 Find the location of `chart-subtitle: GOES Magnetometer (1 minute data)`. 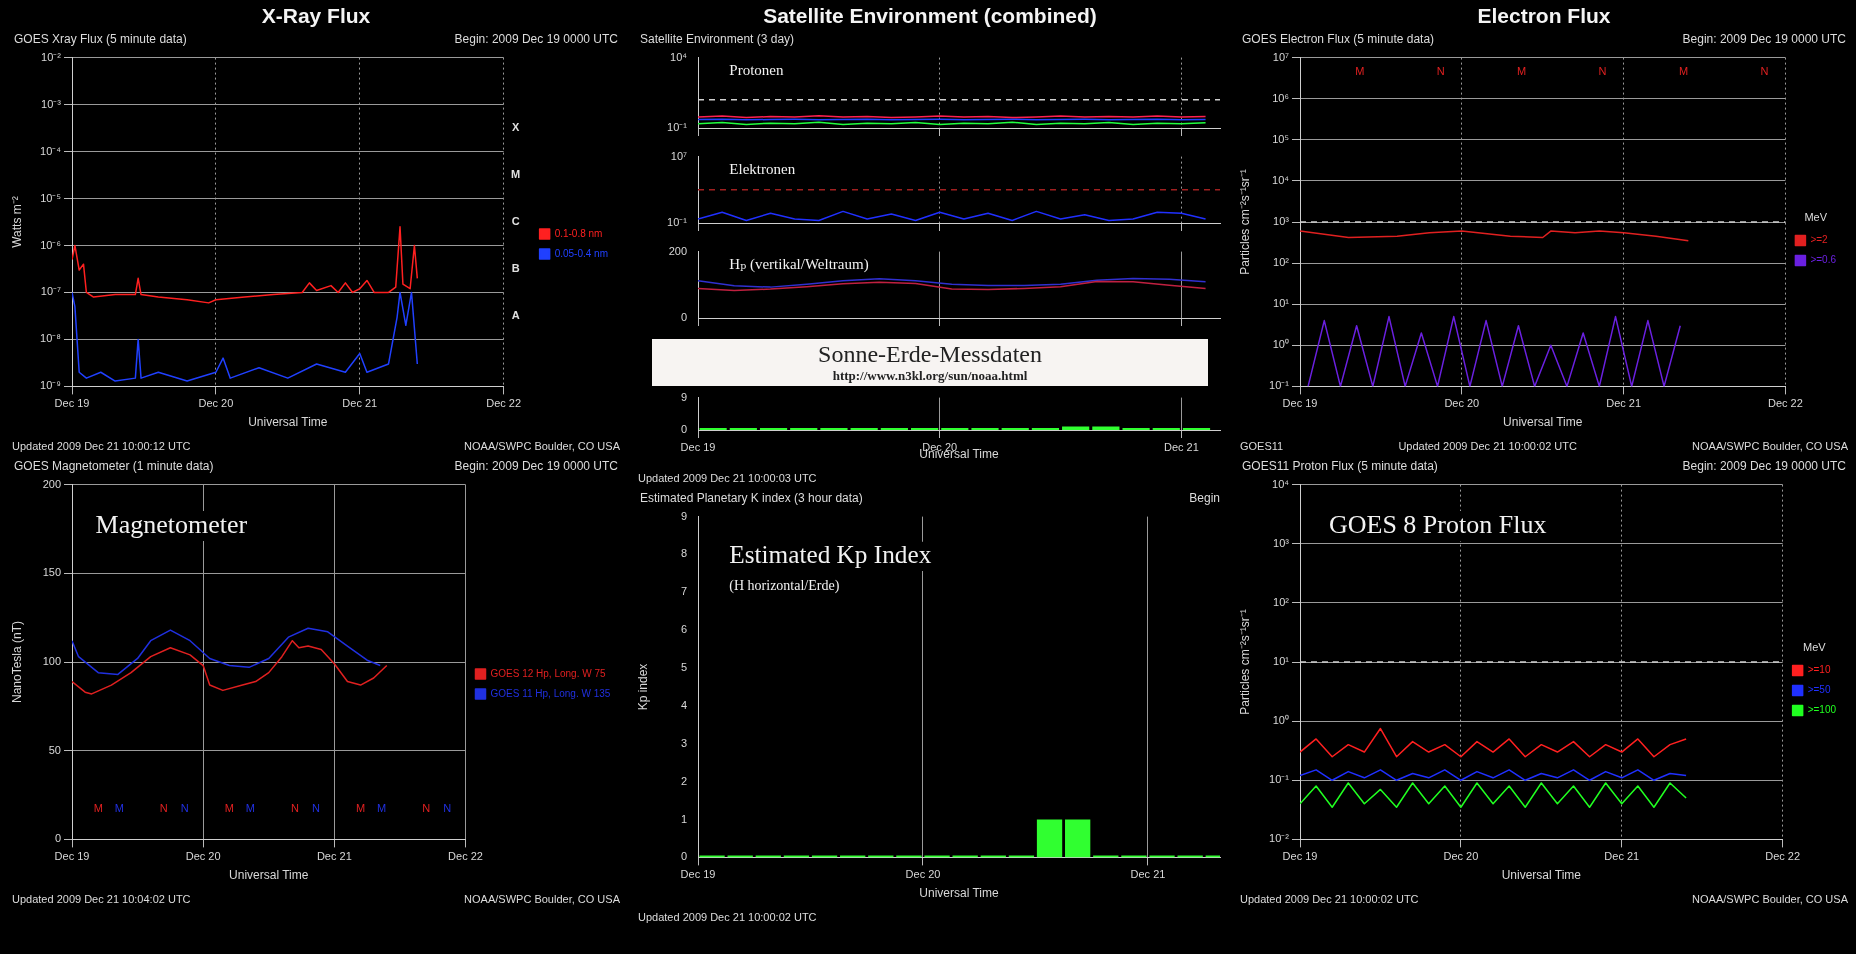

chart-subtitle: GOES Magnetometer (1 minute data) is located at coordinates (114, 467).